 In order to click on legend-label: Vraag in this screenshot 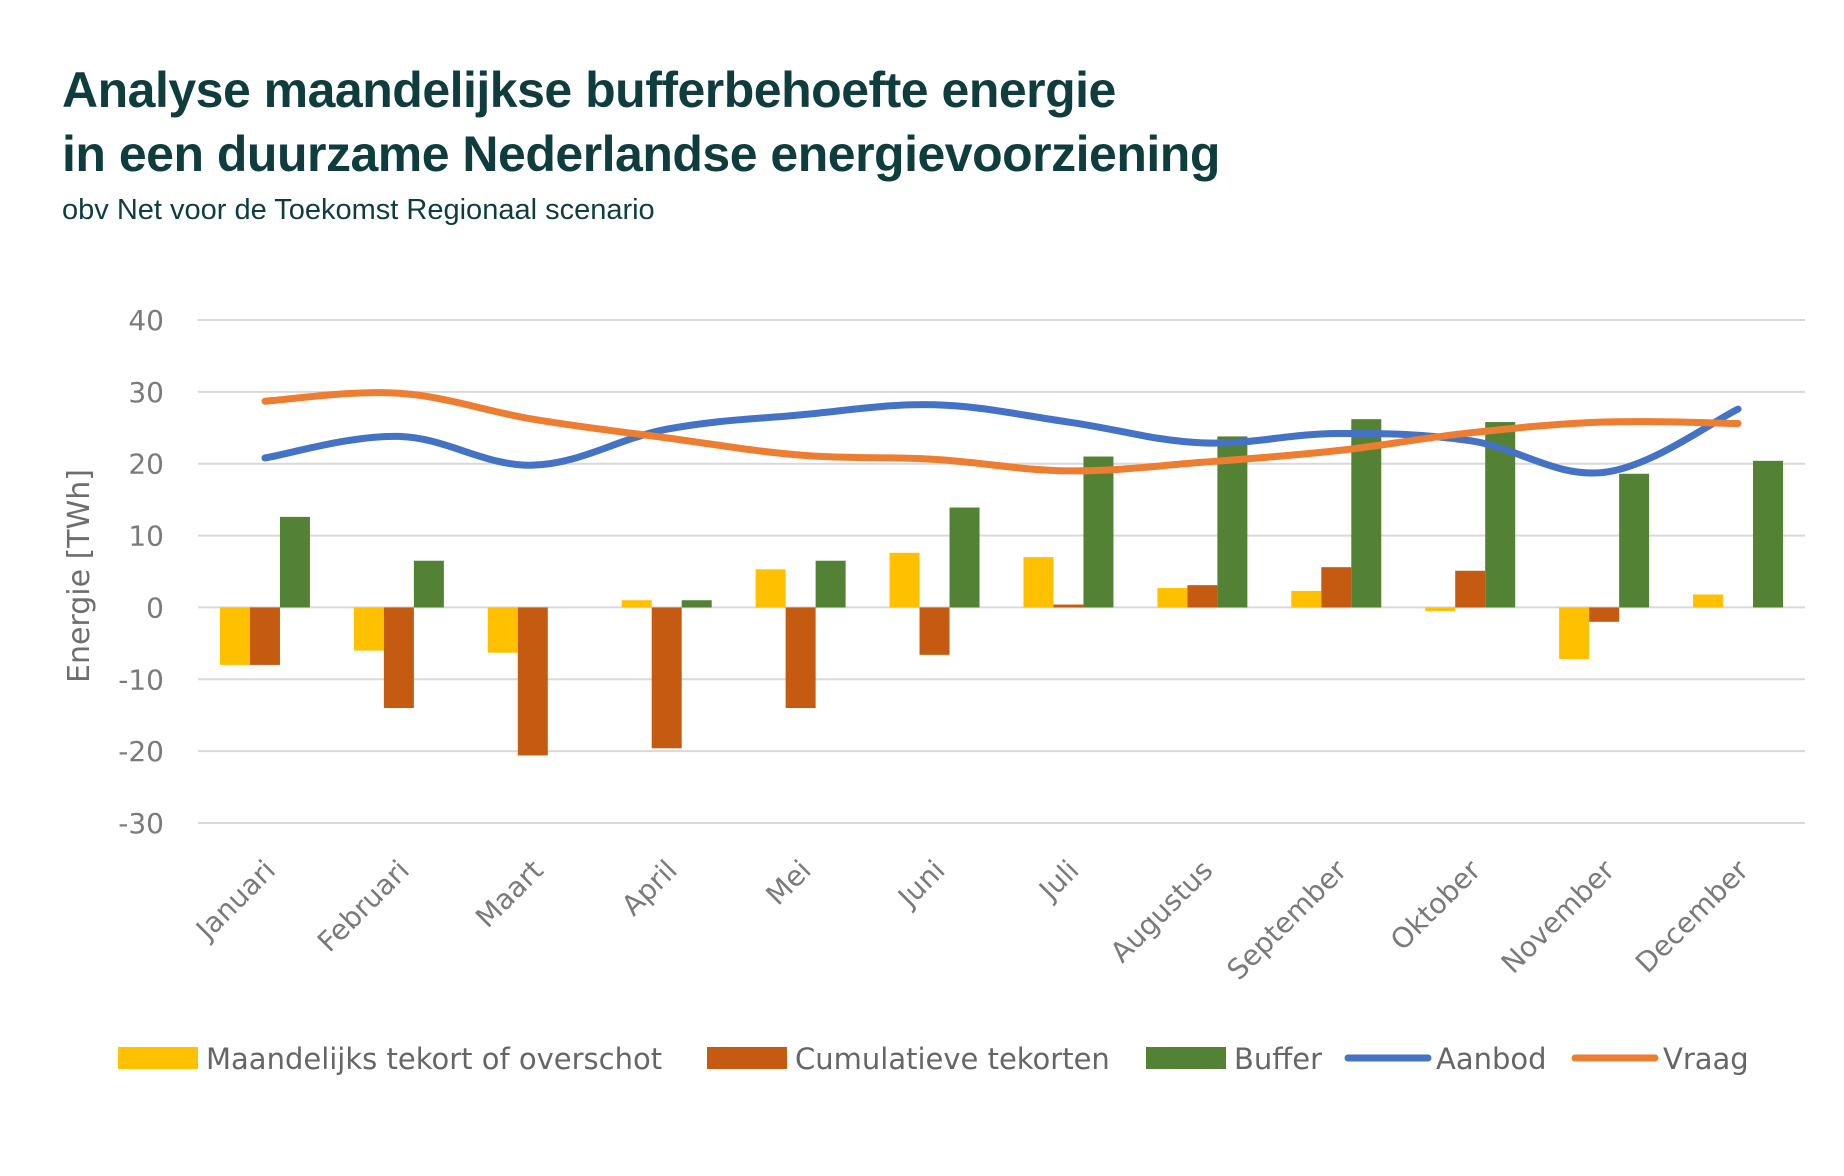, I will do `click(1706, 1059)`.